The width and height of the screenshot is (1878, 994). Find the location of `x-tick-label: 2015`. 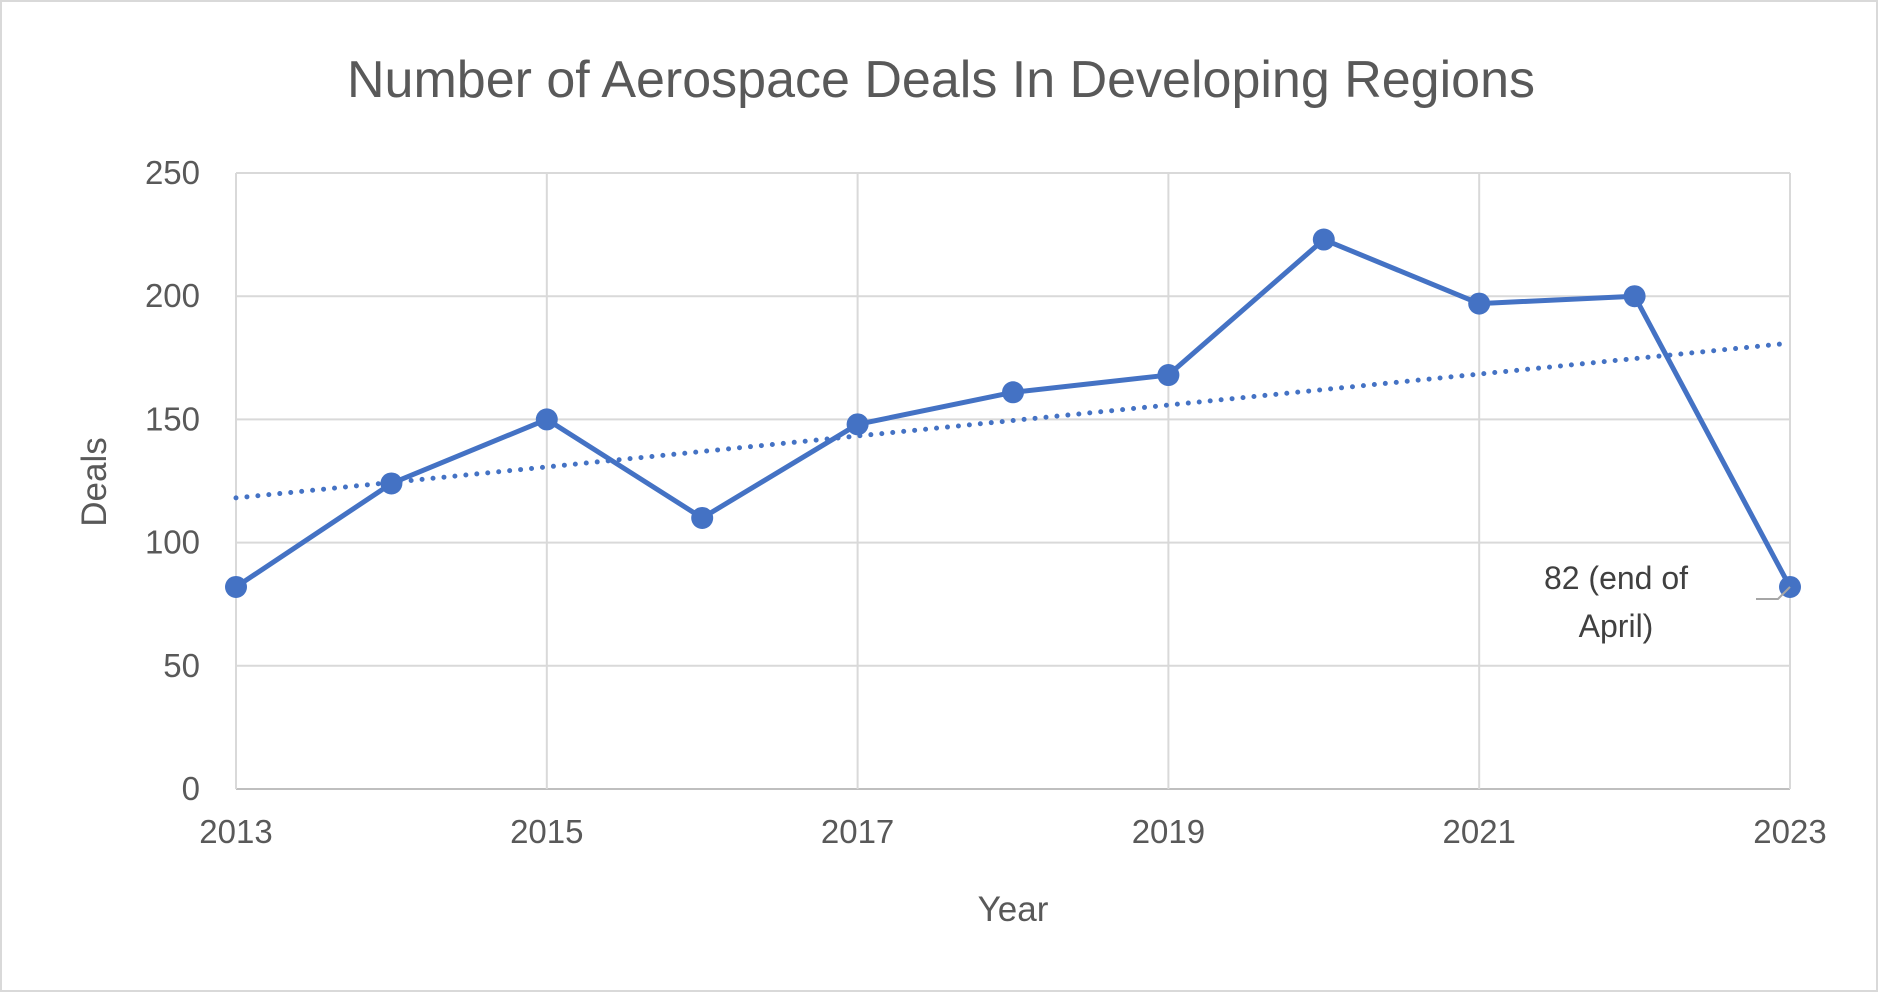

x-tick-label: 2015 is located at coordinates (546, 831).